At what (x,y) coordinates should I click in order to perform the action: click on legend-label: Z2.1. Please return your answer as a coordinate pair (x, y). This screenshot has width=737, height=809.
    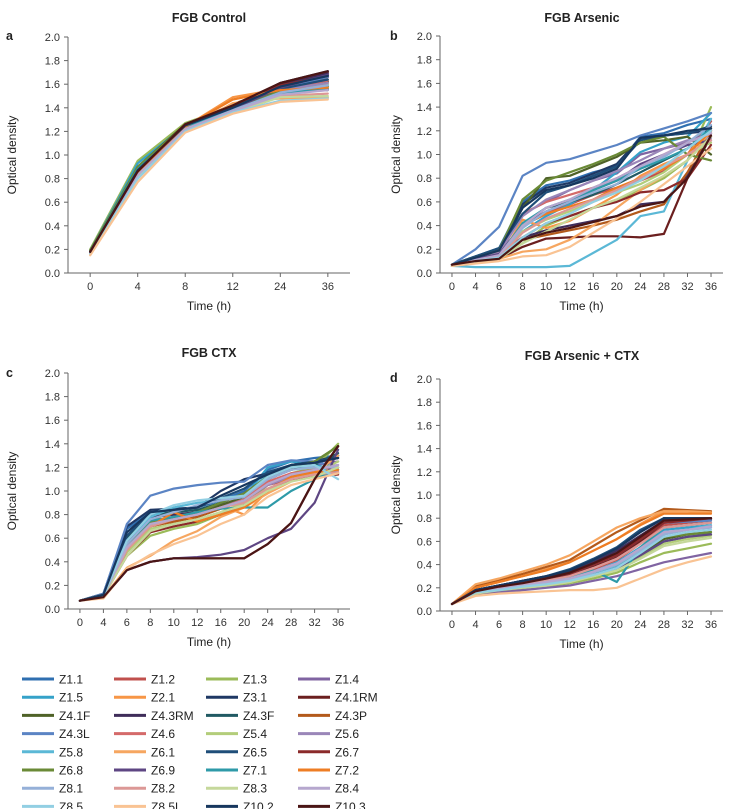
    Looking at the image, I should click on (163, 698).